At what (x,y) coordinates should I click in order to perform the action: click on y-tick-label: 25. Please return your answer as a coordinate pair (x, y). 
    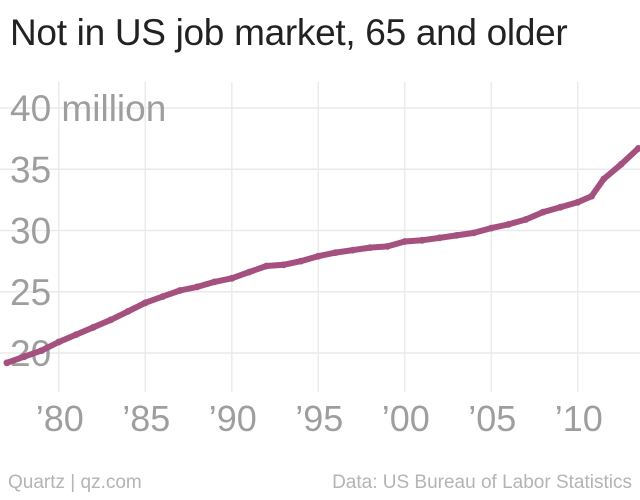
    Looking at the image, I should click on (30, 292).